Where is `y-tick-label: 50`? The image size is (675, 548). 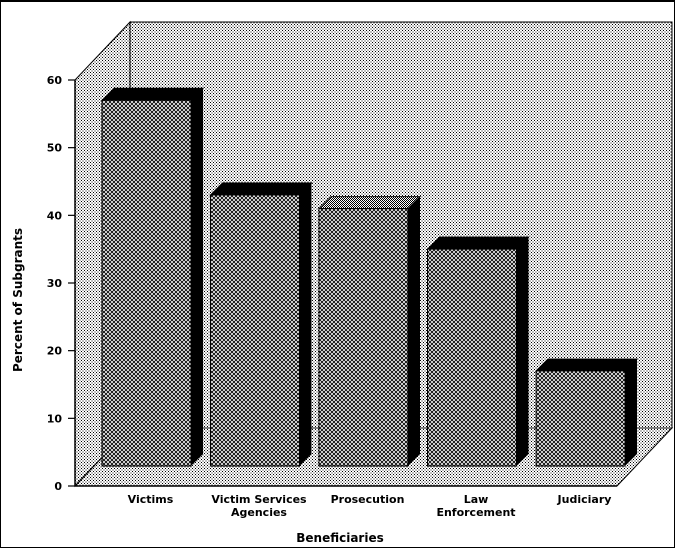 y-tick-label: 50 is located at coordinates (55, 148).